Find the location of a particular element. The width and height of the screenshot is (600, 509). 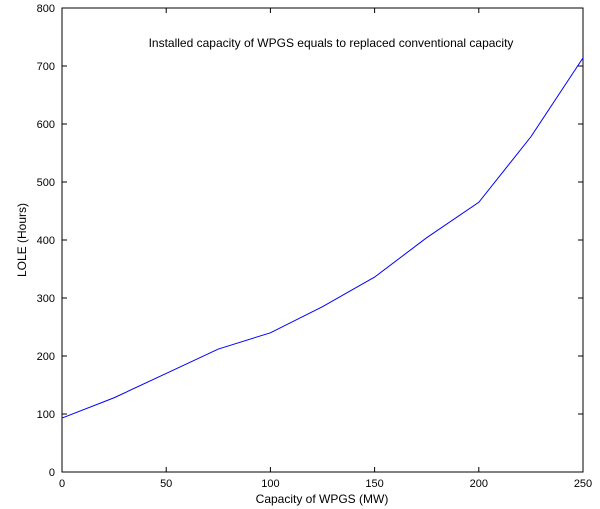

x-tick-label: 50 is located at coordinates (166, 484).